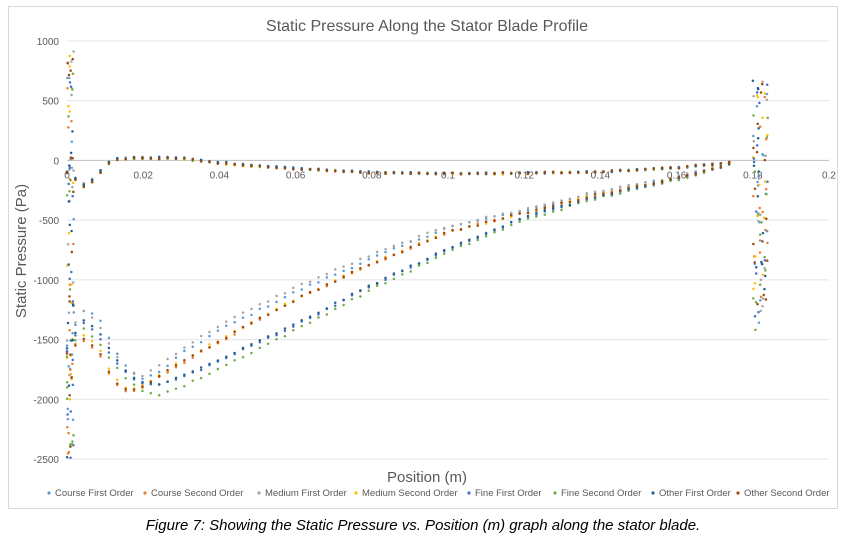 This screenshot has width=846, height=541. Describe the element at coordinates (67, 175) in the screenshot. I see `x-tick-label: 0` at that location.